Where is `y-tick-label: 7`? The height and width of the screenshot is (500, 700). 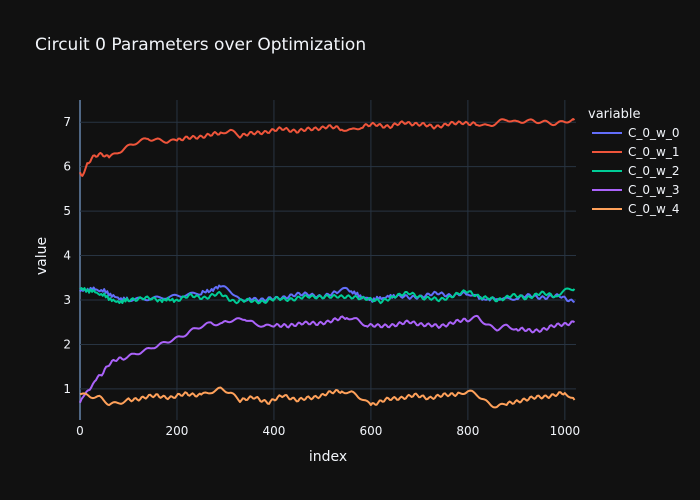
y-tick-label: 7 is located at coordinates (67, 122).